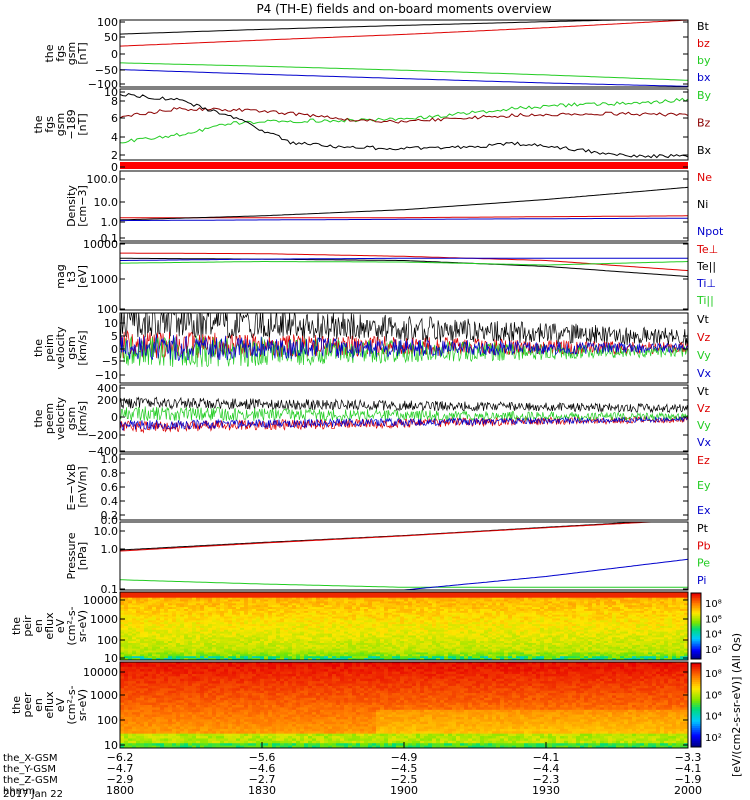 The image size is (750, 800). I want to click on legend-entry: Pe, so click(703, 563).